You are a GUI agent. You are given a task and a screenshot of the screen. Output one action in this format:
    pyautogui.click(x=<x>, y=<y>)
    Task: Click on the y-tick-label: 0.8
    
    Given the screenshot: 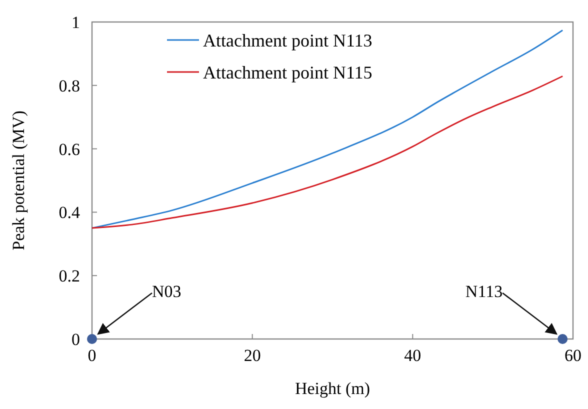 What is the action you would take?
    pyautogui.click(x=69, y=86)
    